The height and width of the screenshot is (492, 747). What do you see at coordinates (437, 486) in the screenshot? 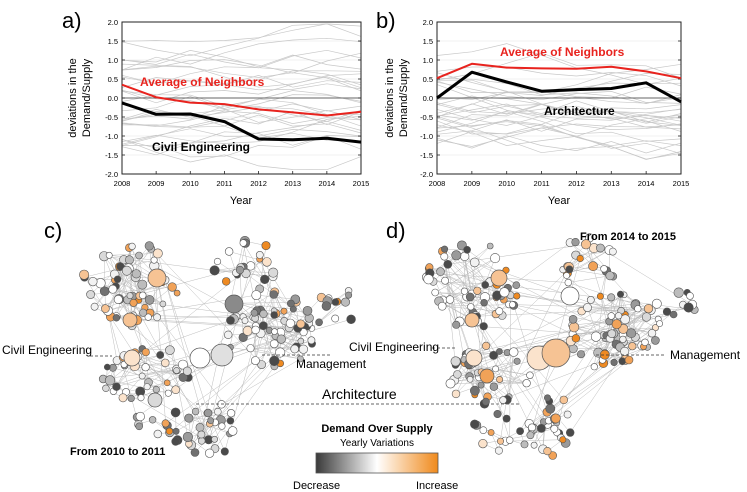
I see `colorbar-high-label: Increase` at bounding box center [437, 486].